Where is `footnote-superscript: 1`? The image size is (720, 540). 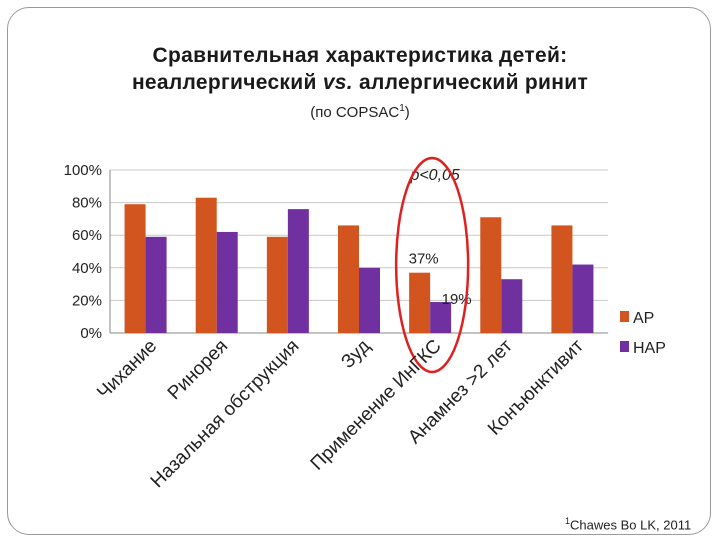
footnote-superscript: 1 is located at coordinates (568, 521).